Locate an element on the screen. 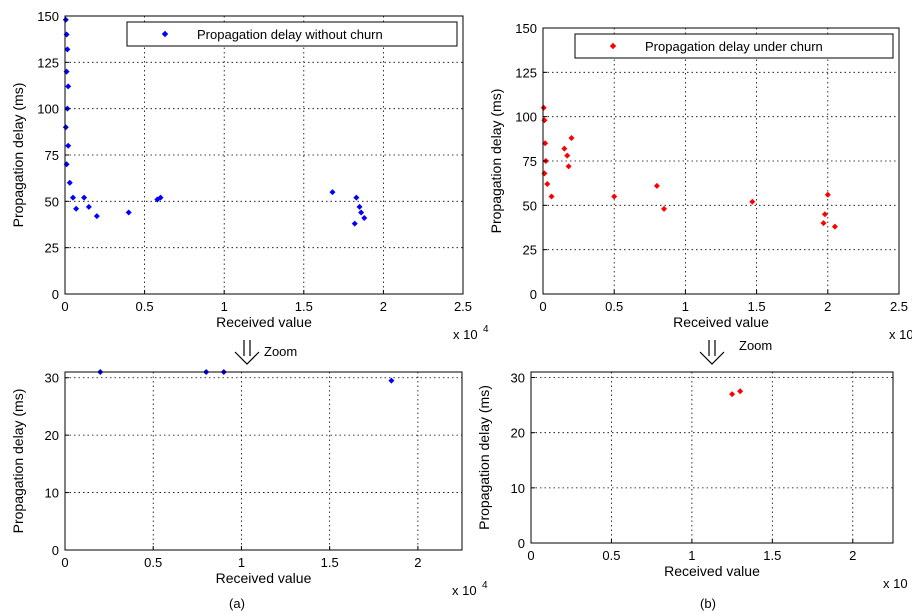 The height and width of the screenshot is (614, 912). chart-a-top-ytick-label-4: 100 is located at coordinates (48, 109).